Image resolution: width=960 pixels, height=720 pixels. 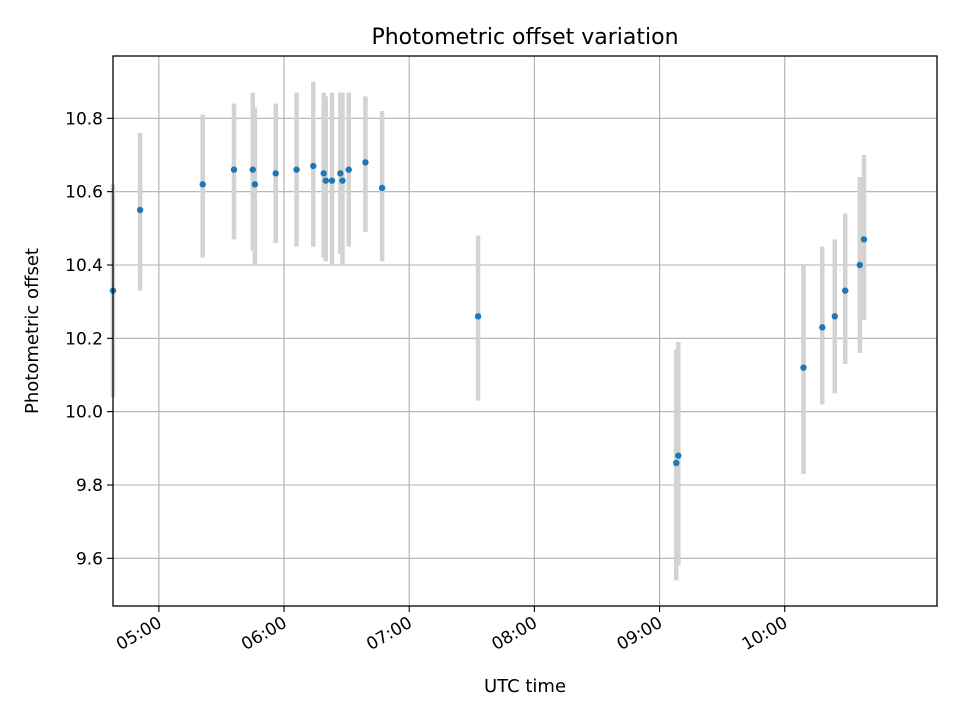 What do you see at coordinates (525, 686) in the screenshot?
I see `x-axis-label: UTC time` at bounding box center [525, 686].